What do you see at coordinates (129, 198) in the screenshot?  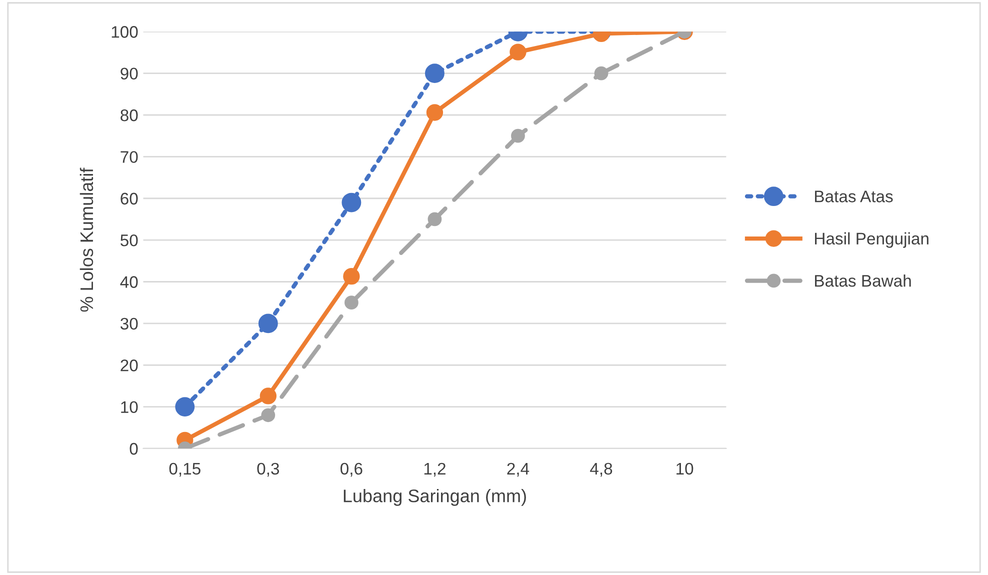 I see `y-tick-label: 60` at bounding box center [129, 198].